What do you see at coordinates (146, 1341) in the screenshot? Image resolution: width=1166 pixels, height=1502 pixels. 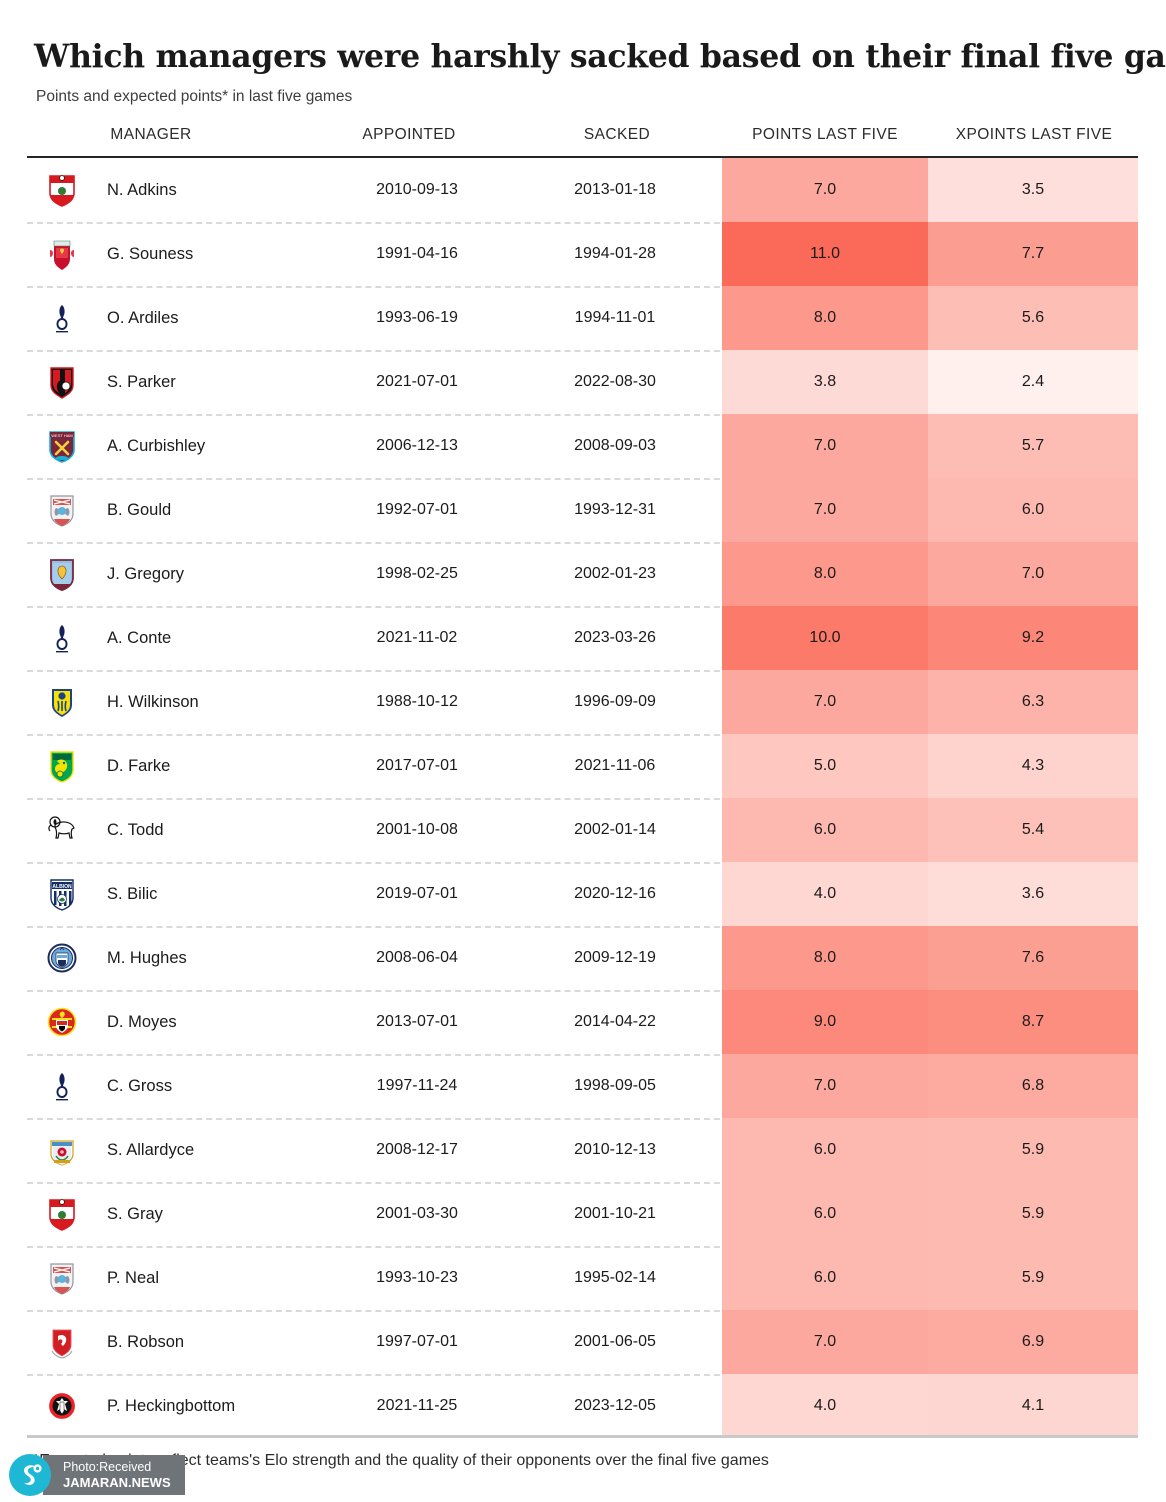 I see `cell-manager-name: B. Robson` at bounding box center [146, 1341].